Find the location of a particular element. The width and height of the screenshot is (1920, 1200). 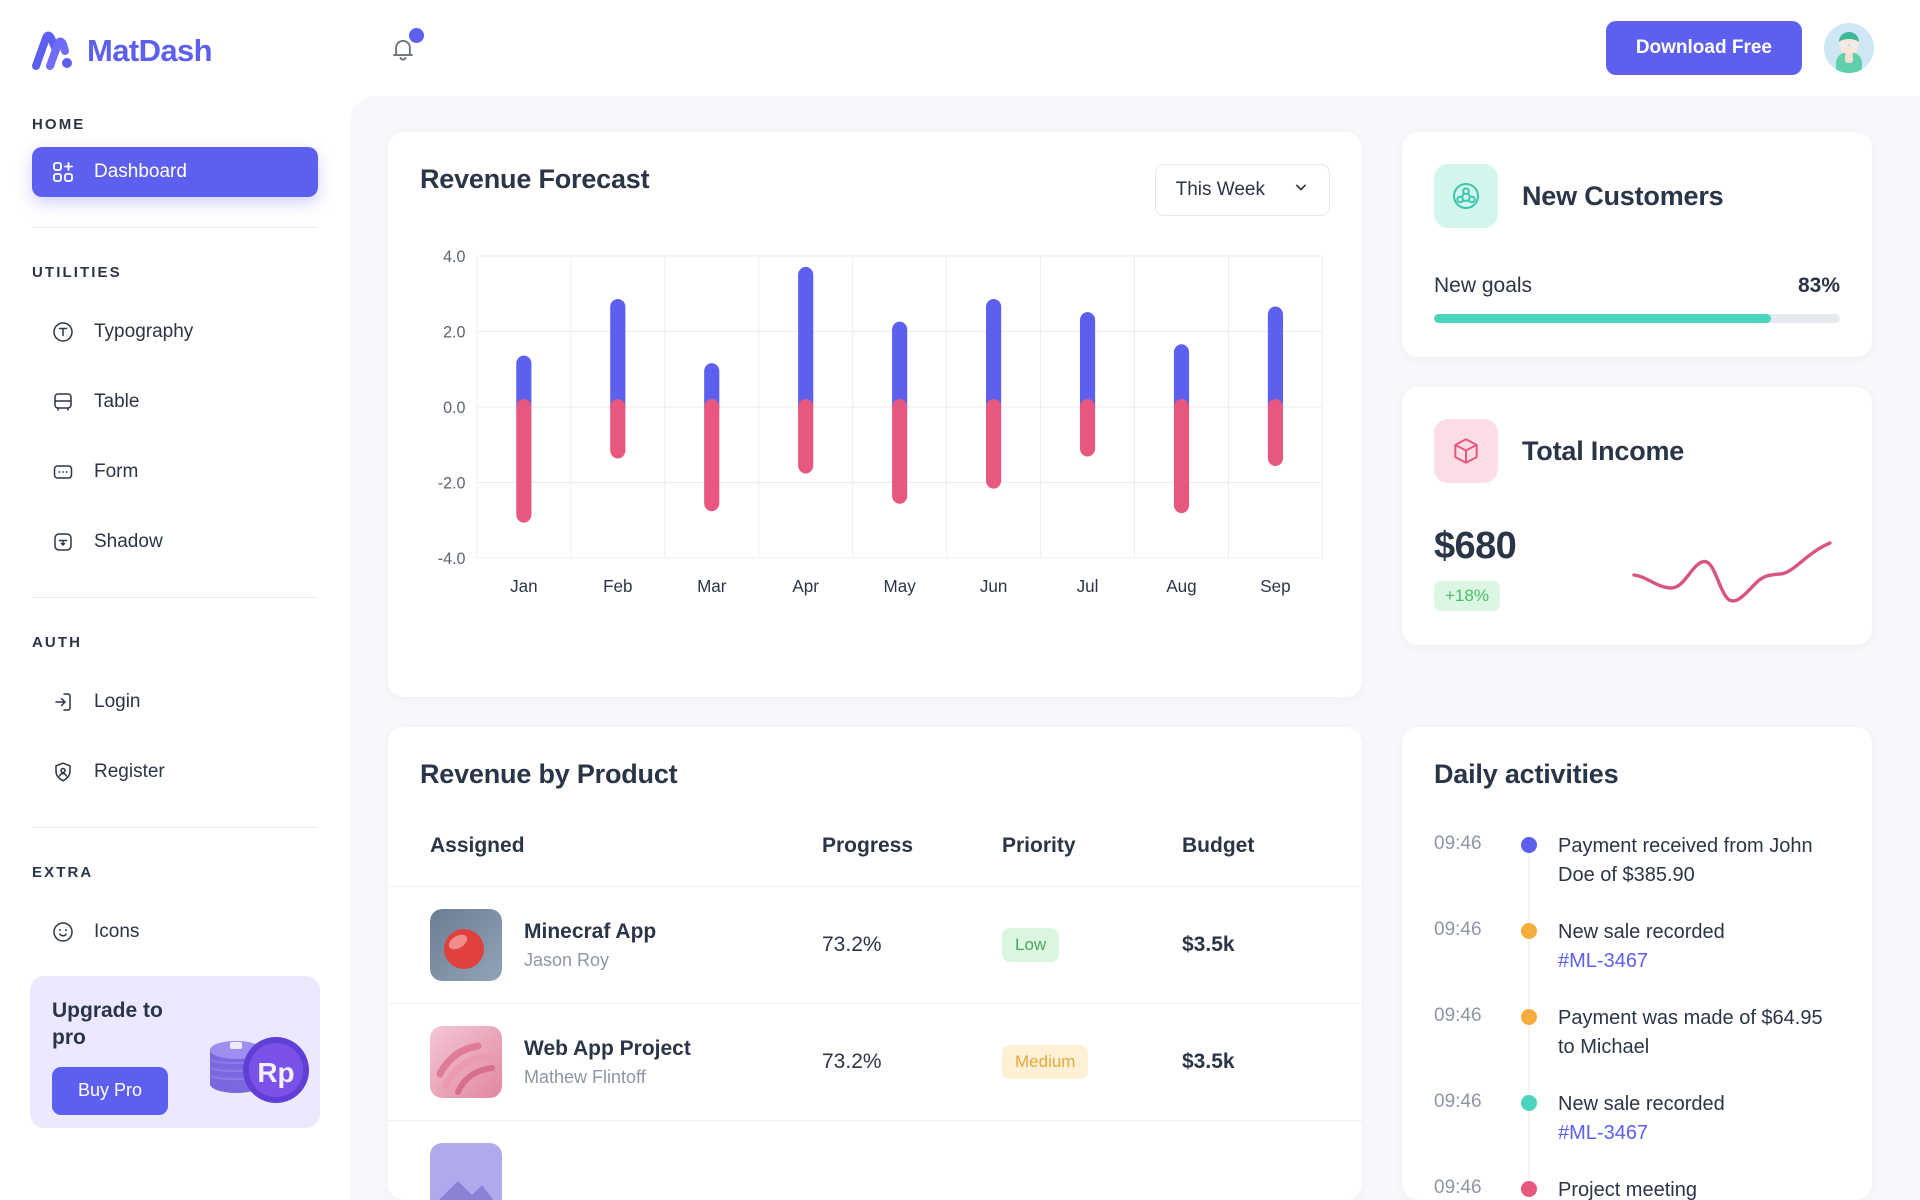

notification-badge-dot is located at coordinates (416, 35).